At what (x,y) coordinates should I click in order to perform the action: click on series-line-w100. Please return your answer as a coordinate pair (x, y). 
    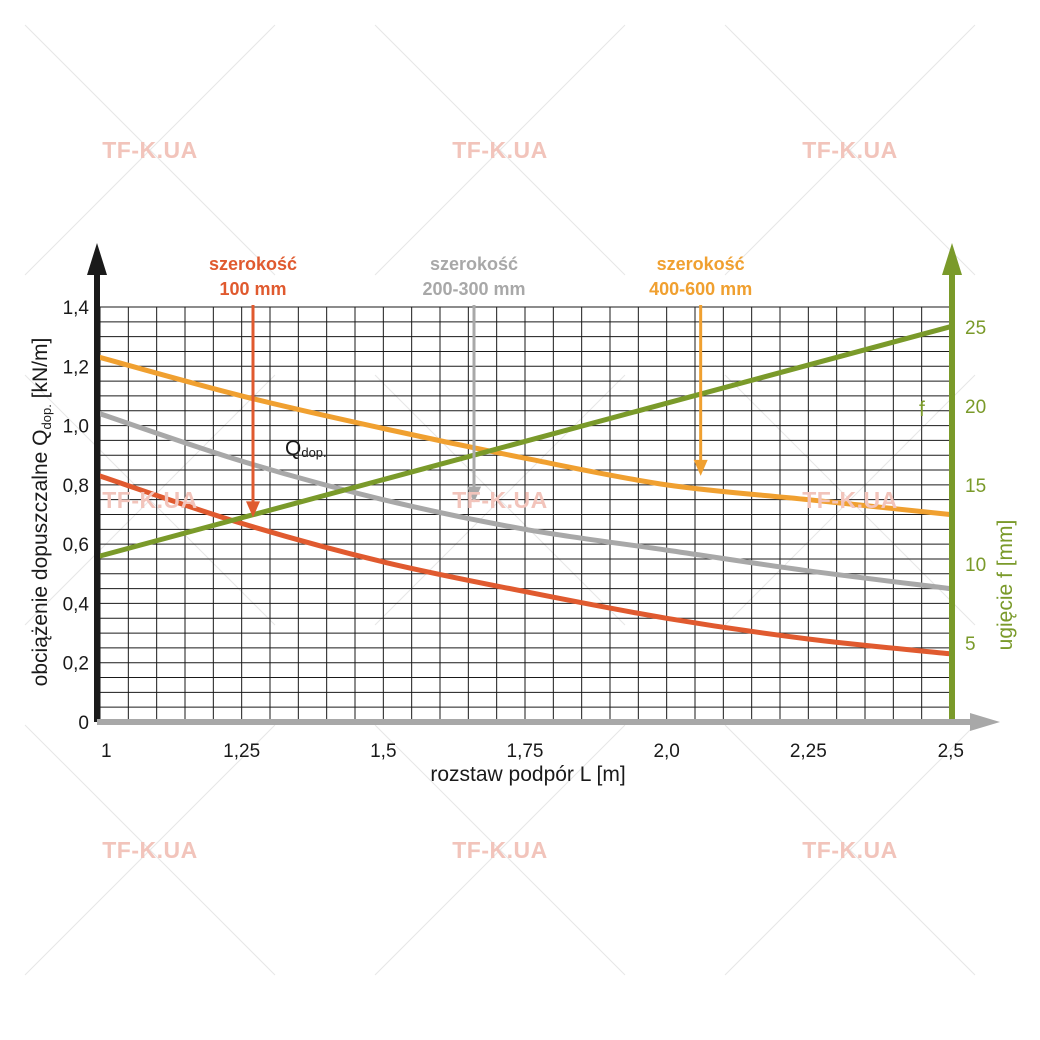
    Looking at the image, I should click on (525, 565).